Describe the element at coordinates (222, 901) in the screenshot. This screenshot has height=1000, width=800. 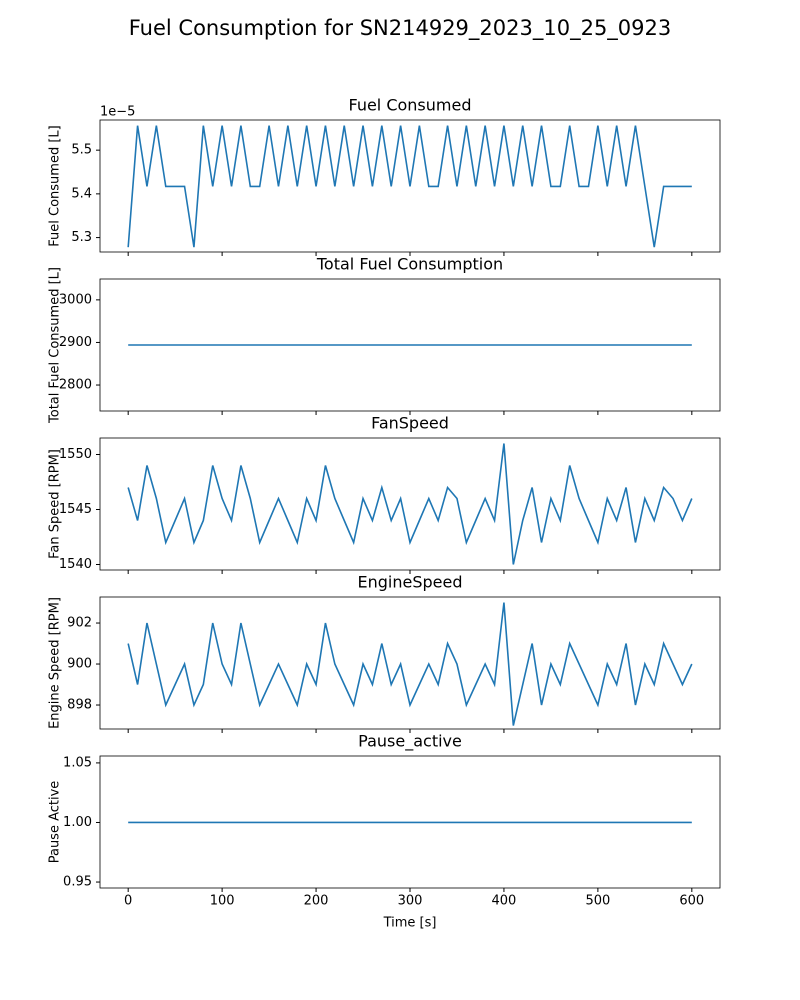
I see `x-tick-label: 100` at that location.